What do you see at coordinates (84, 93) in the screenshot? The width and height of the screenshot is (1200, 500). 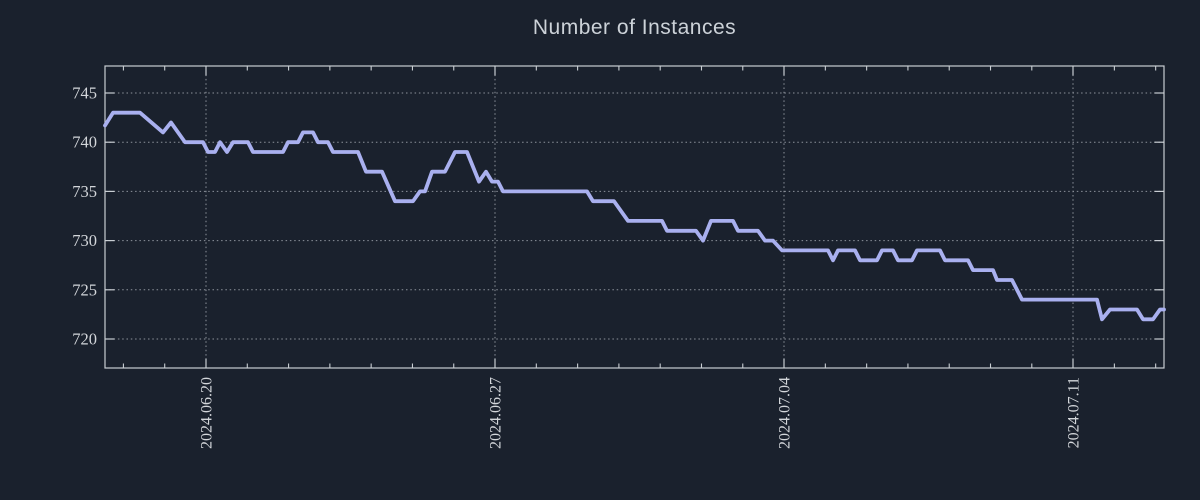 I see `y-tick-label: 745` at bounding box center [84, 93].